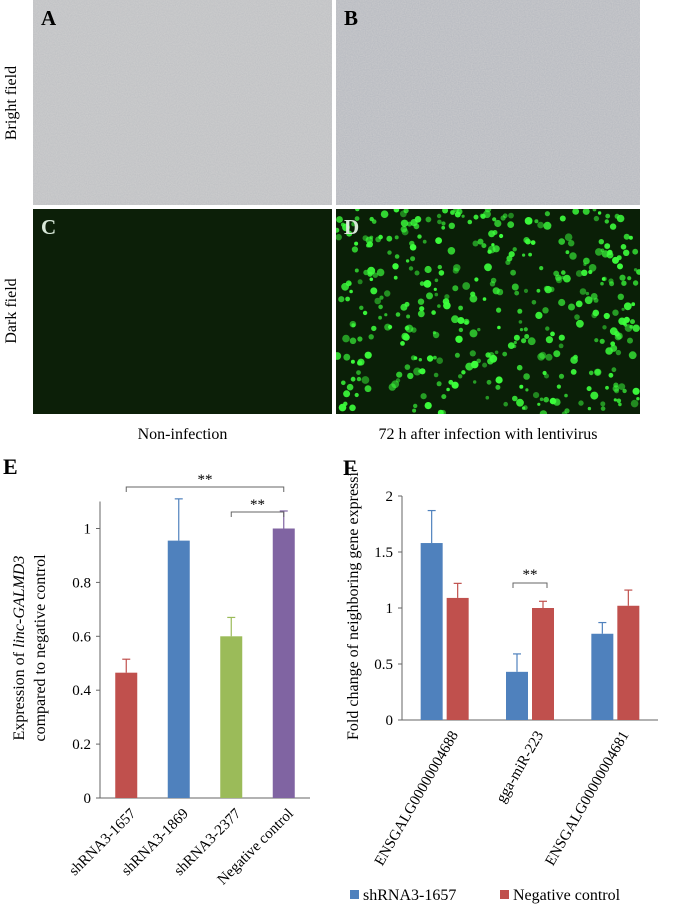  Describe the element at coordinates (182, 102) in the screenshot. I see `micrograph-a` at that location.